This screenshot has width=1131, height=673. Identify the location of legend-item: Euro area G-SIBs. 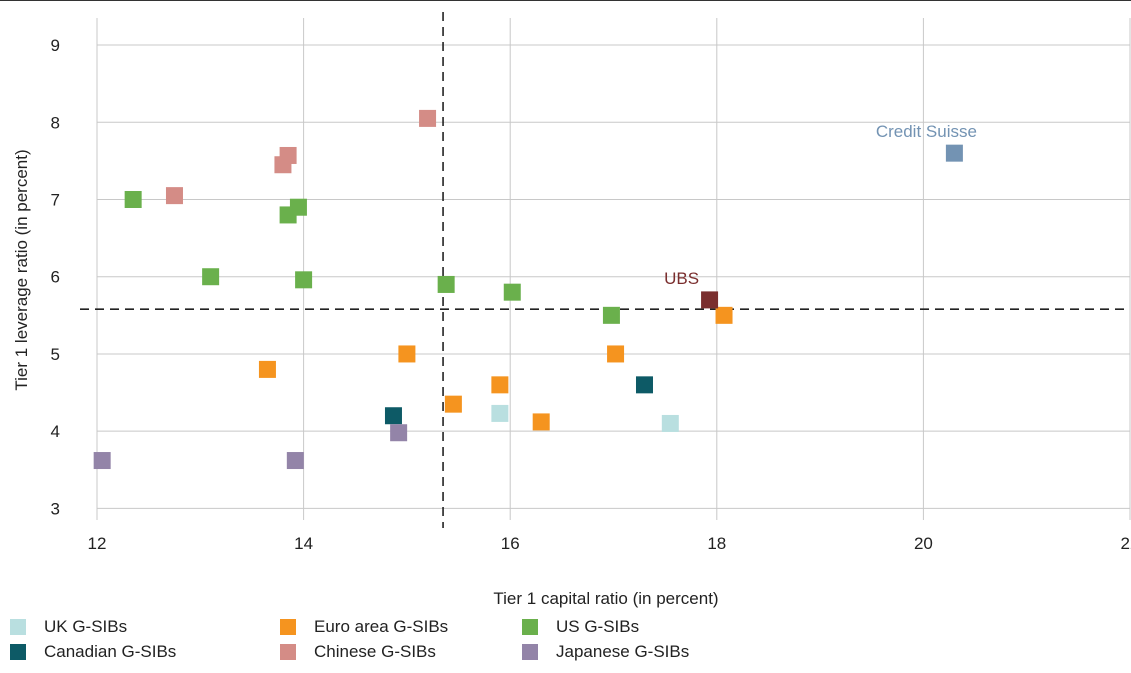
(364, 627).